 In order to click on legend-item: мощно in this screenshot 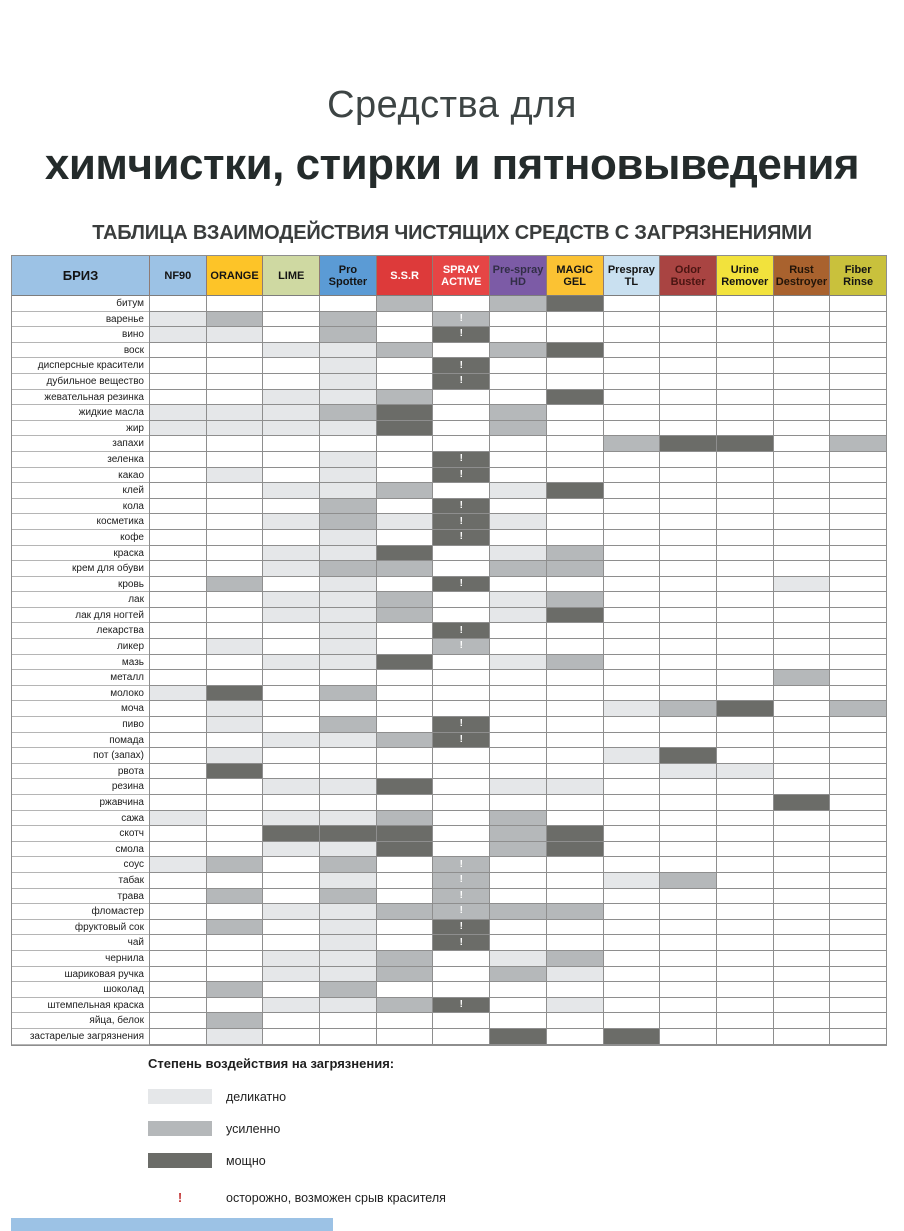, I will do `click(297, 1160)`.